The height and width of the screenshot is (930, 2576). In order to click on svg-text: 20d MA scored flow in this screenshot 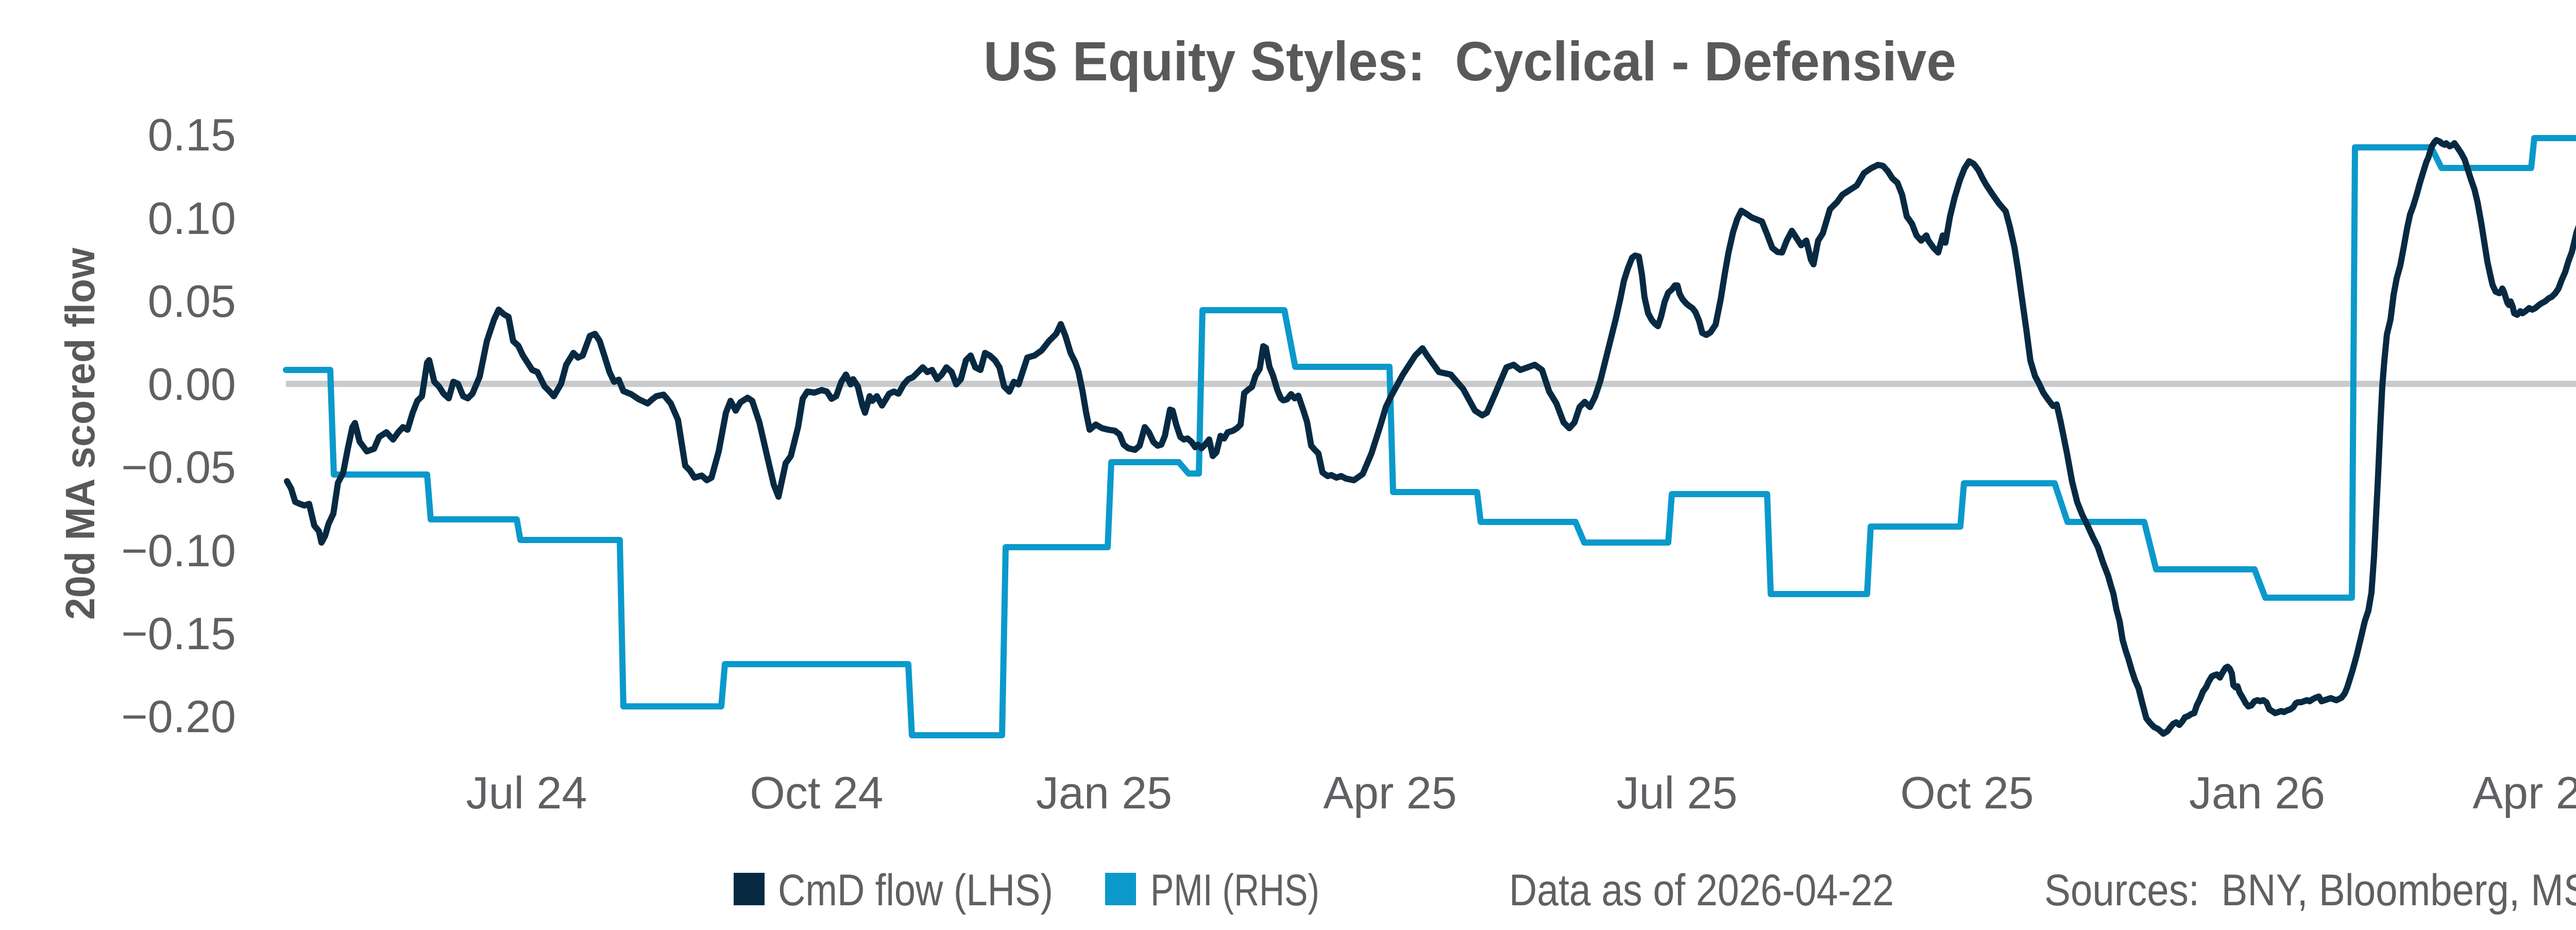, I will do `click(80, 433)`.